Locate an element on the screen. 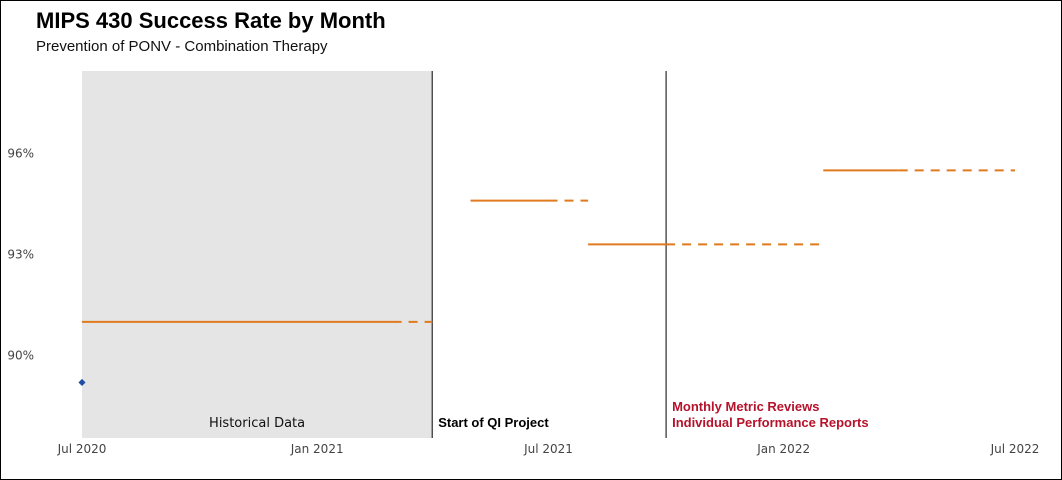 The height and width of the screenshot is (480, 1062). x-tick-label: Jul 2022 is located at coordinates (1015, 449).